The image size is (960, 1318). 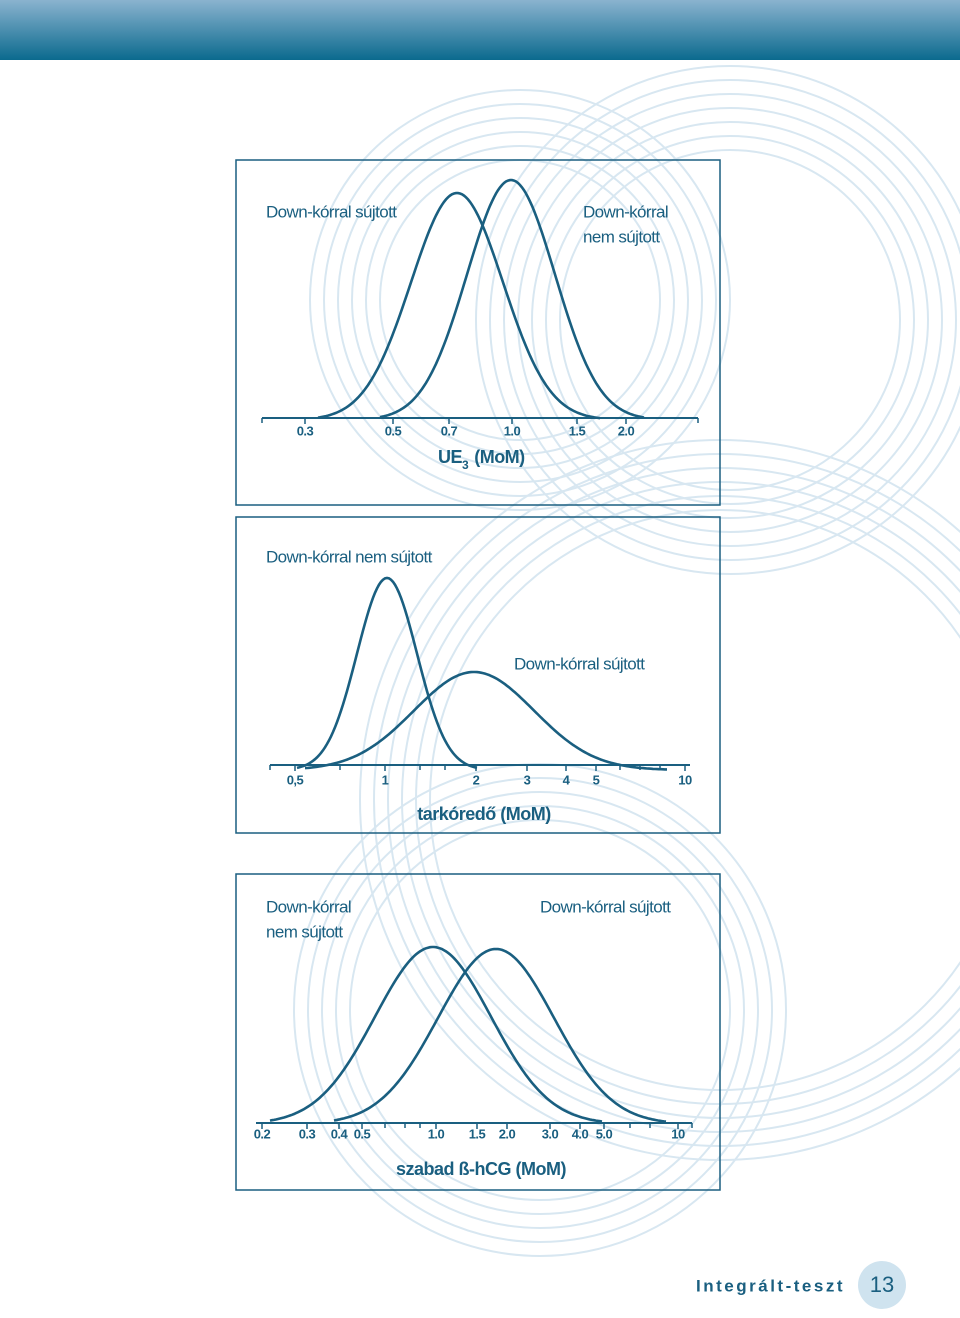 What do you see at coordinates (580, 1133) in the screenshot?
I see `tick-label: 4.0` at bounding box center [580, 1133].